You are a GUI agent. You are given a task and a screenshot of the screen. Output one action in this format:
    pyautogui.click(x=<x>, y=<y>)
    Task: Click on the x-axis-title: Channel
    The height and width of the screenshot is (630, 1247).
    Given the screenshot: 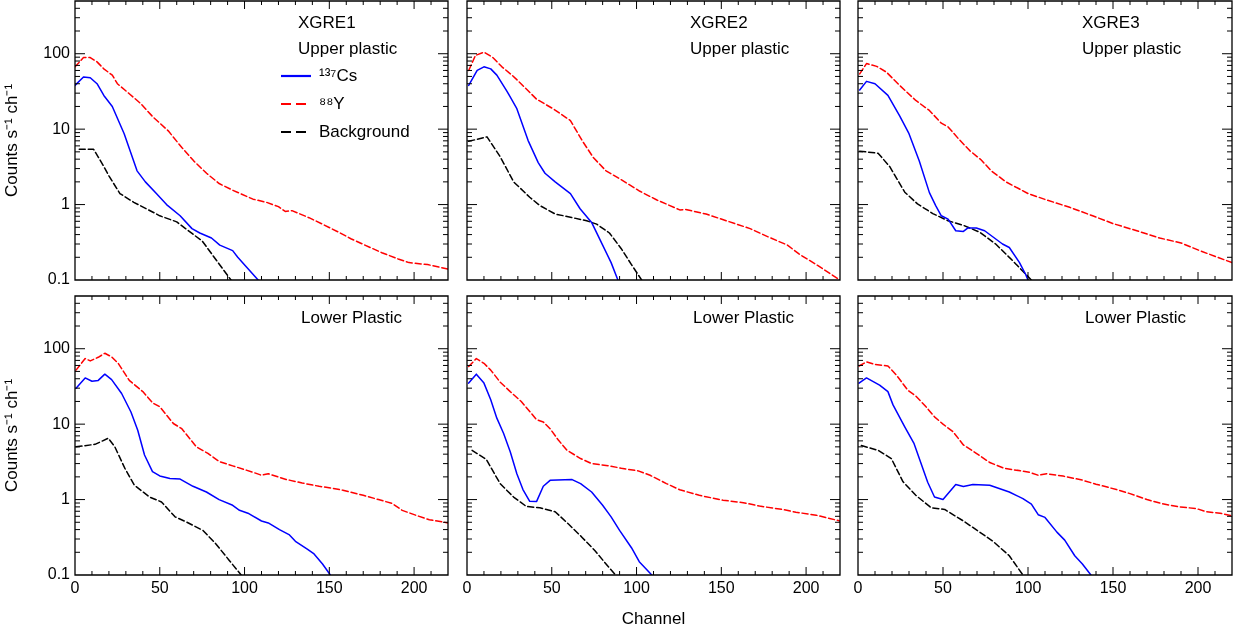 What is the action you would take?
    pyautogui.click(x=653, y=619)
    